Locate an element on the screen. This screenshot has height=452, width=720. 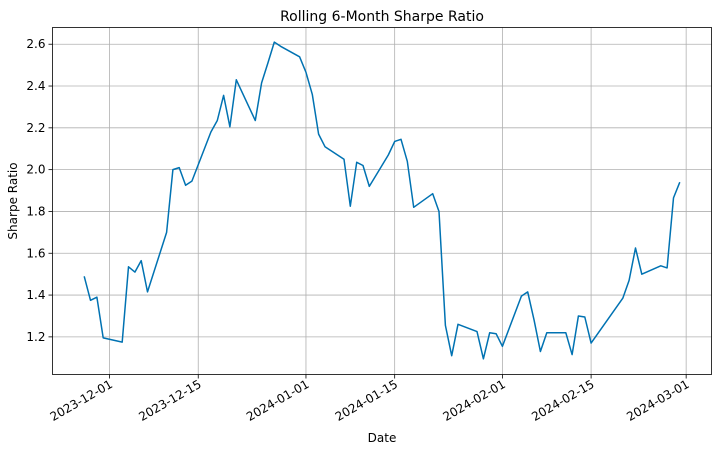
x-axis-label: Date is located at coordinates (382, 438).